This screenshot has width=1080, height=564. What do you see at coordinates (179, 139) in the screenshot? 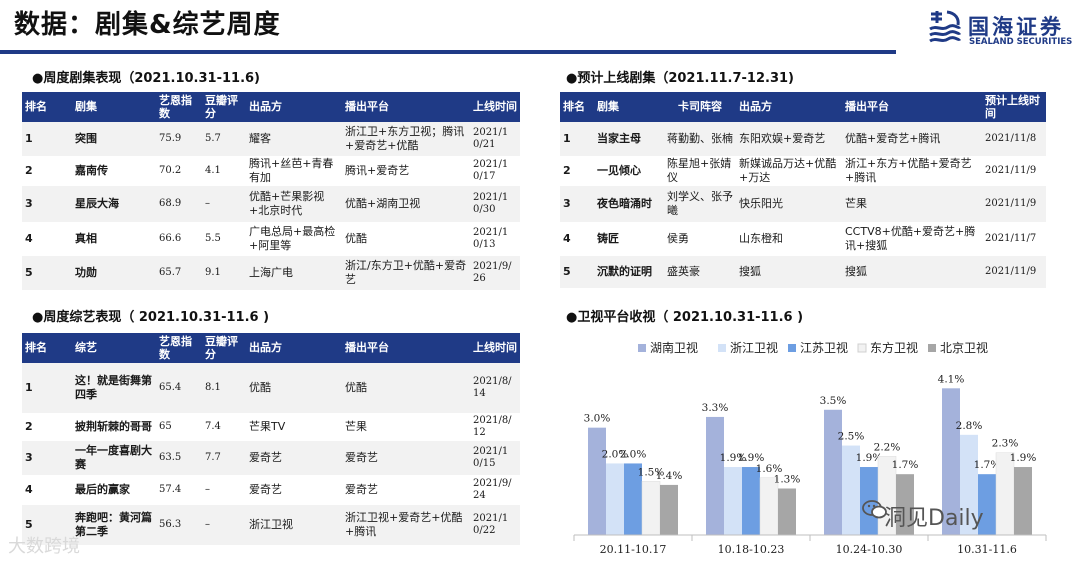
I see `index-cell: 75.9` at bounding box center [179, 139].